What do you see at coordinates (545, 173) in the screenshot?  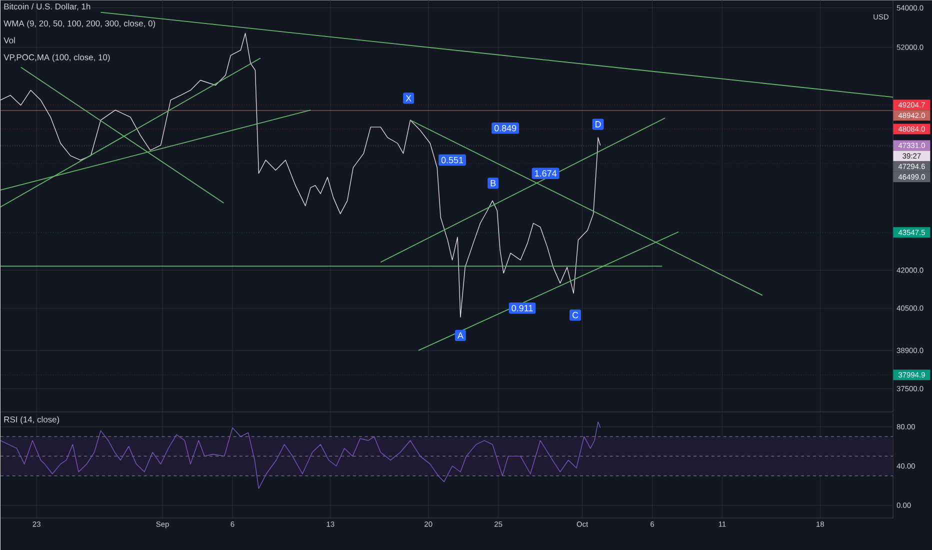 I see `annotation: 1.674` at bounding box center [545, 173].